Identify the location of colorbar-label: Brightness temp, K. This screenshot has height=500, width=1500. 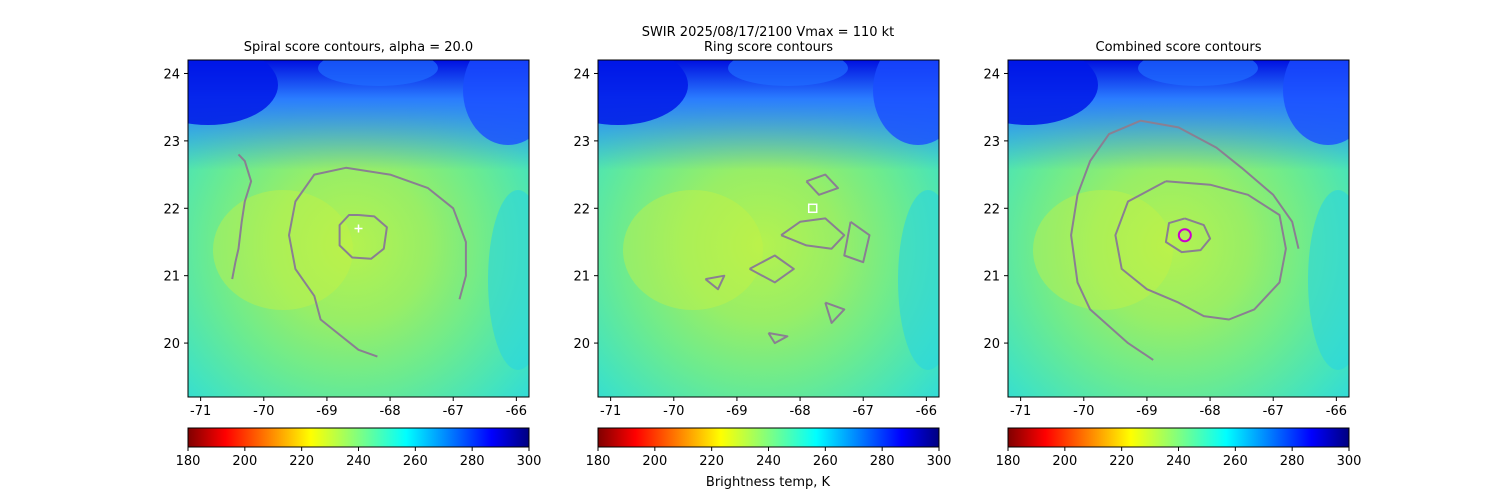
(768, 482).